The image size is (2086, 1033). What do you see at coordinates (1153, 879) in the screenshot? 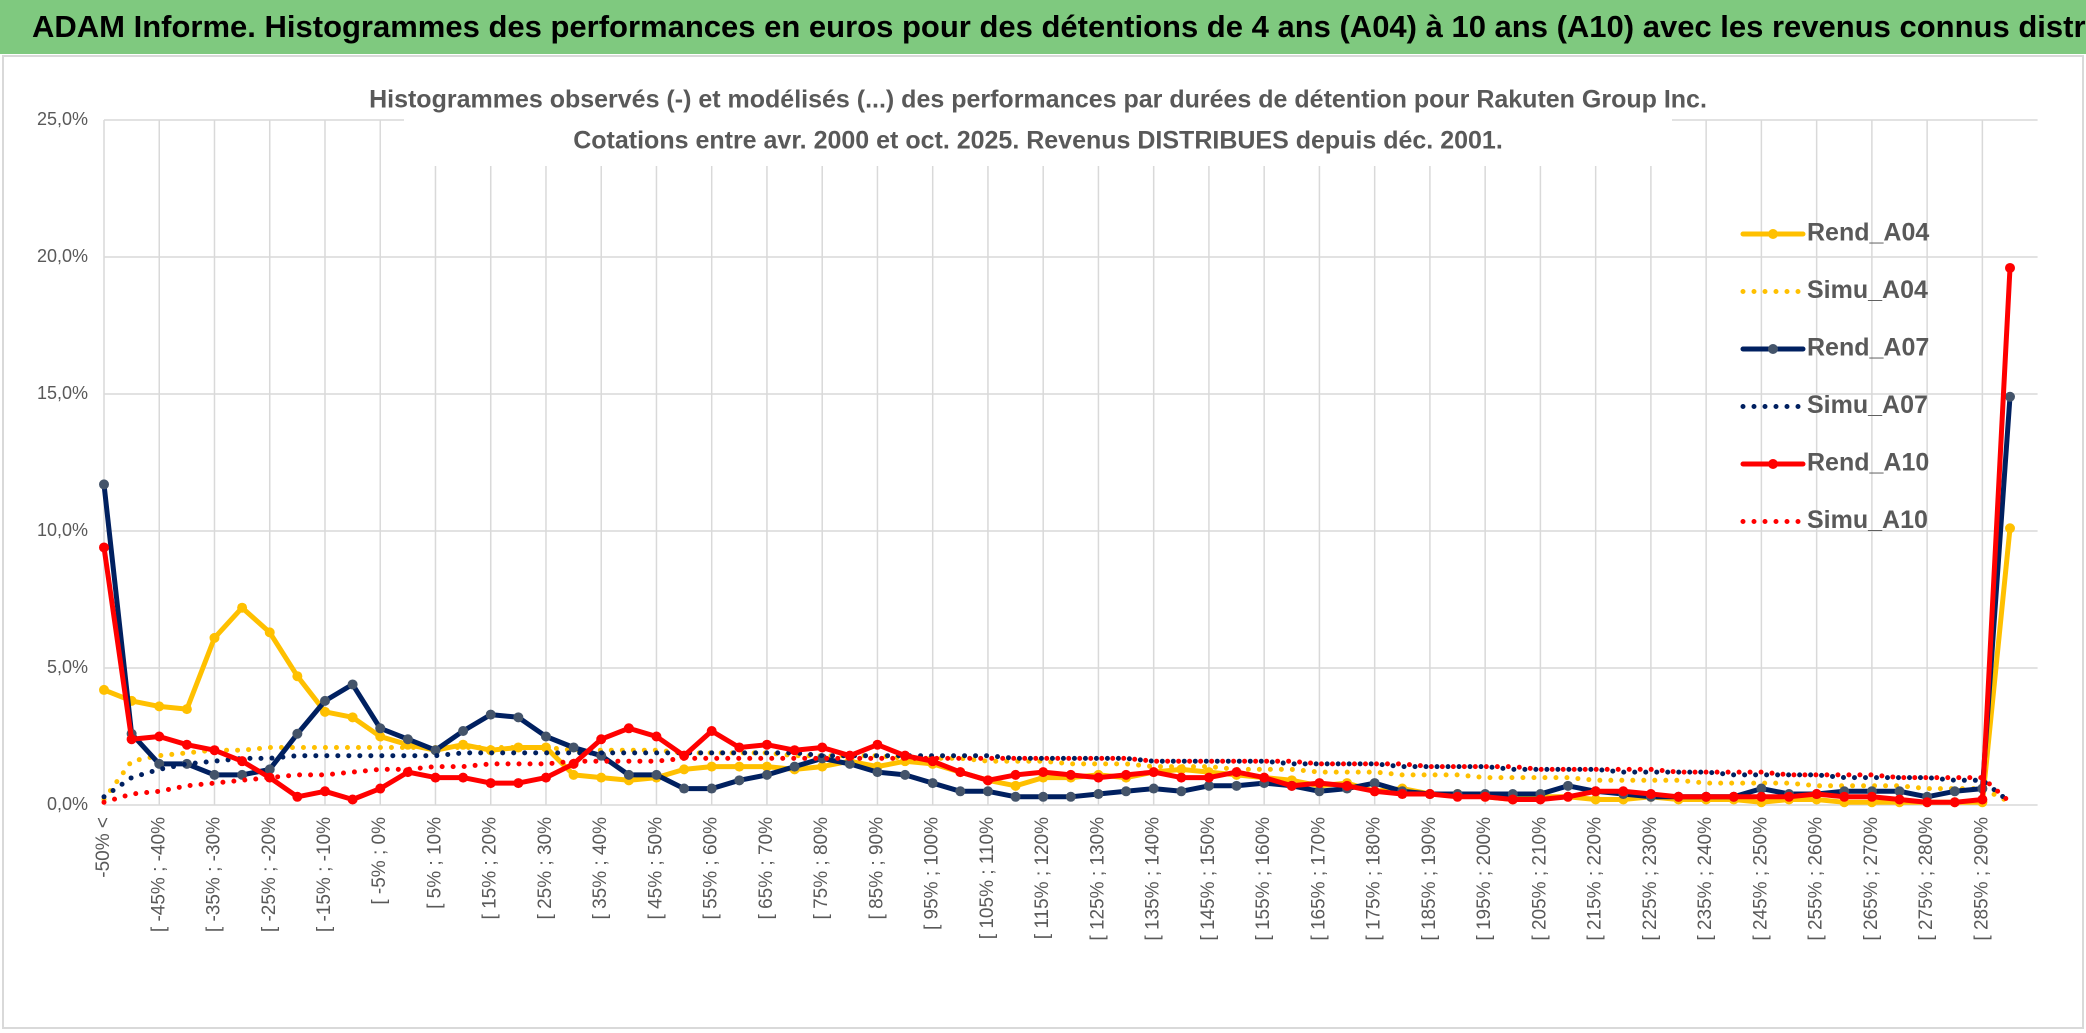
I see `x-tick-label: [ 135% ; 140%` at bounding box center [1153, 879].